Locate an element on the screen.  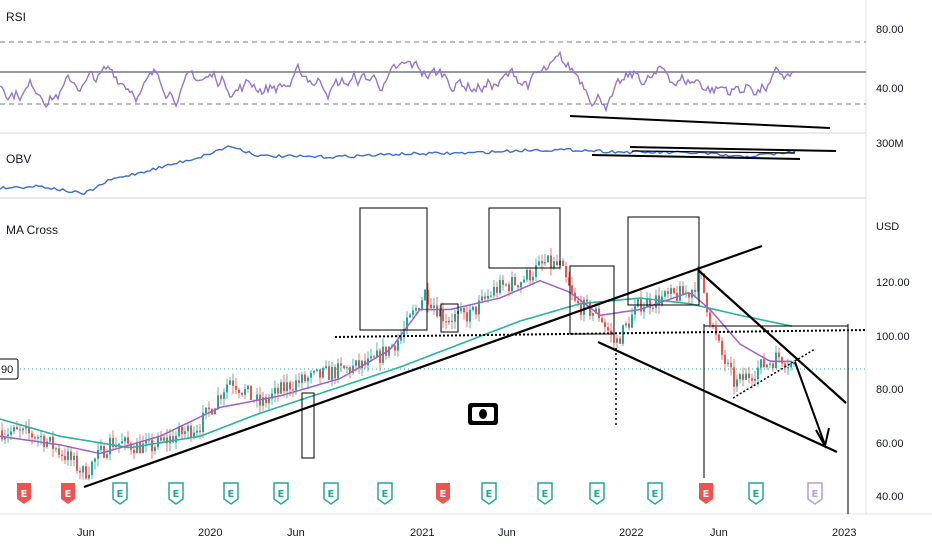
obv-line is located at coordinates (398, 170).